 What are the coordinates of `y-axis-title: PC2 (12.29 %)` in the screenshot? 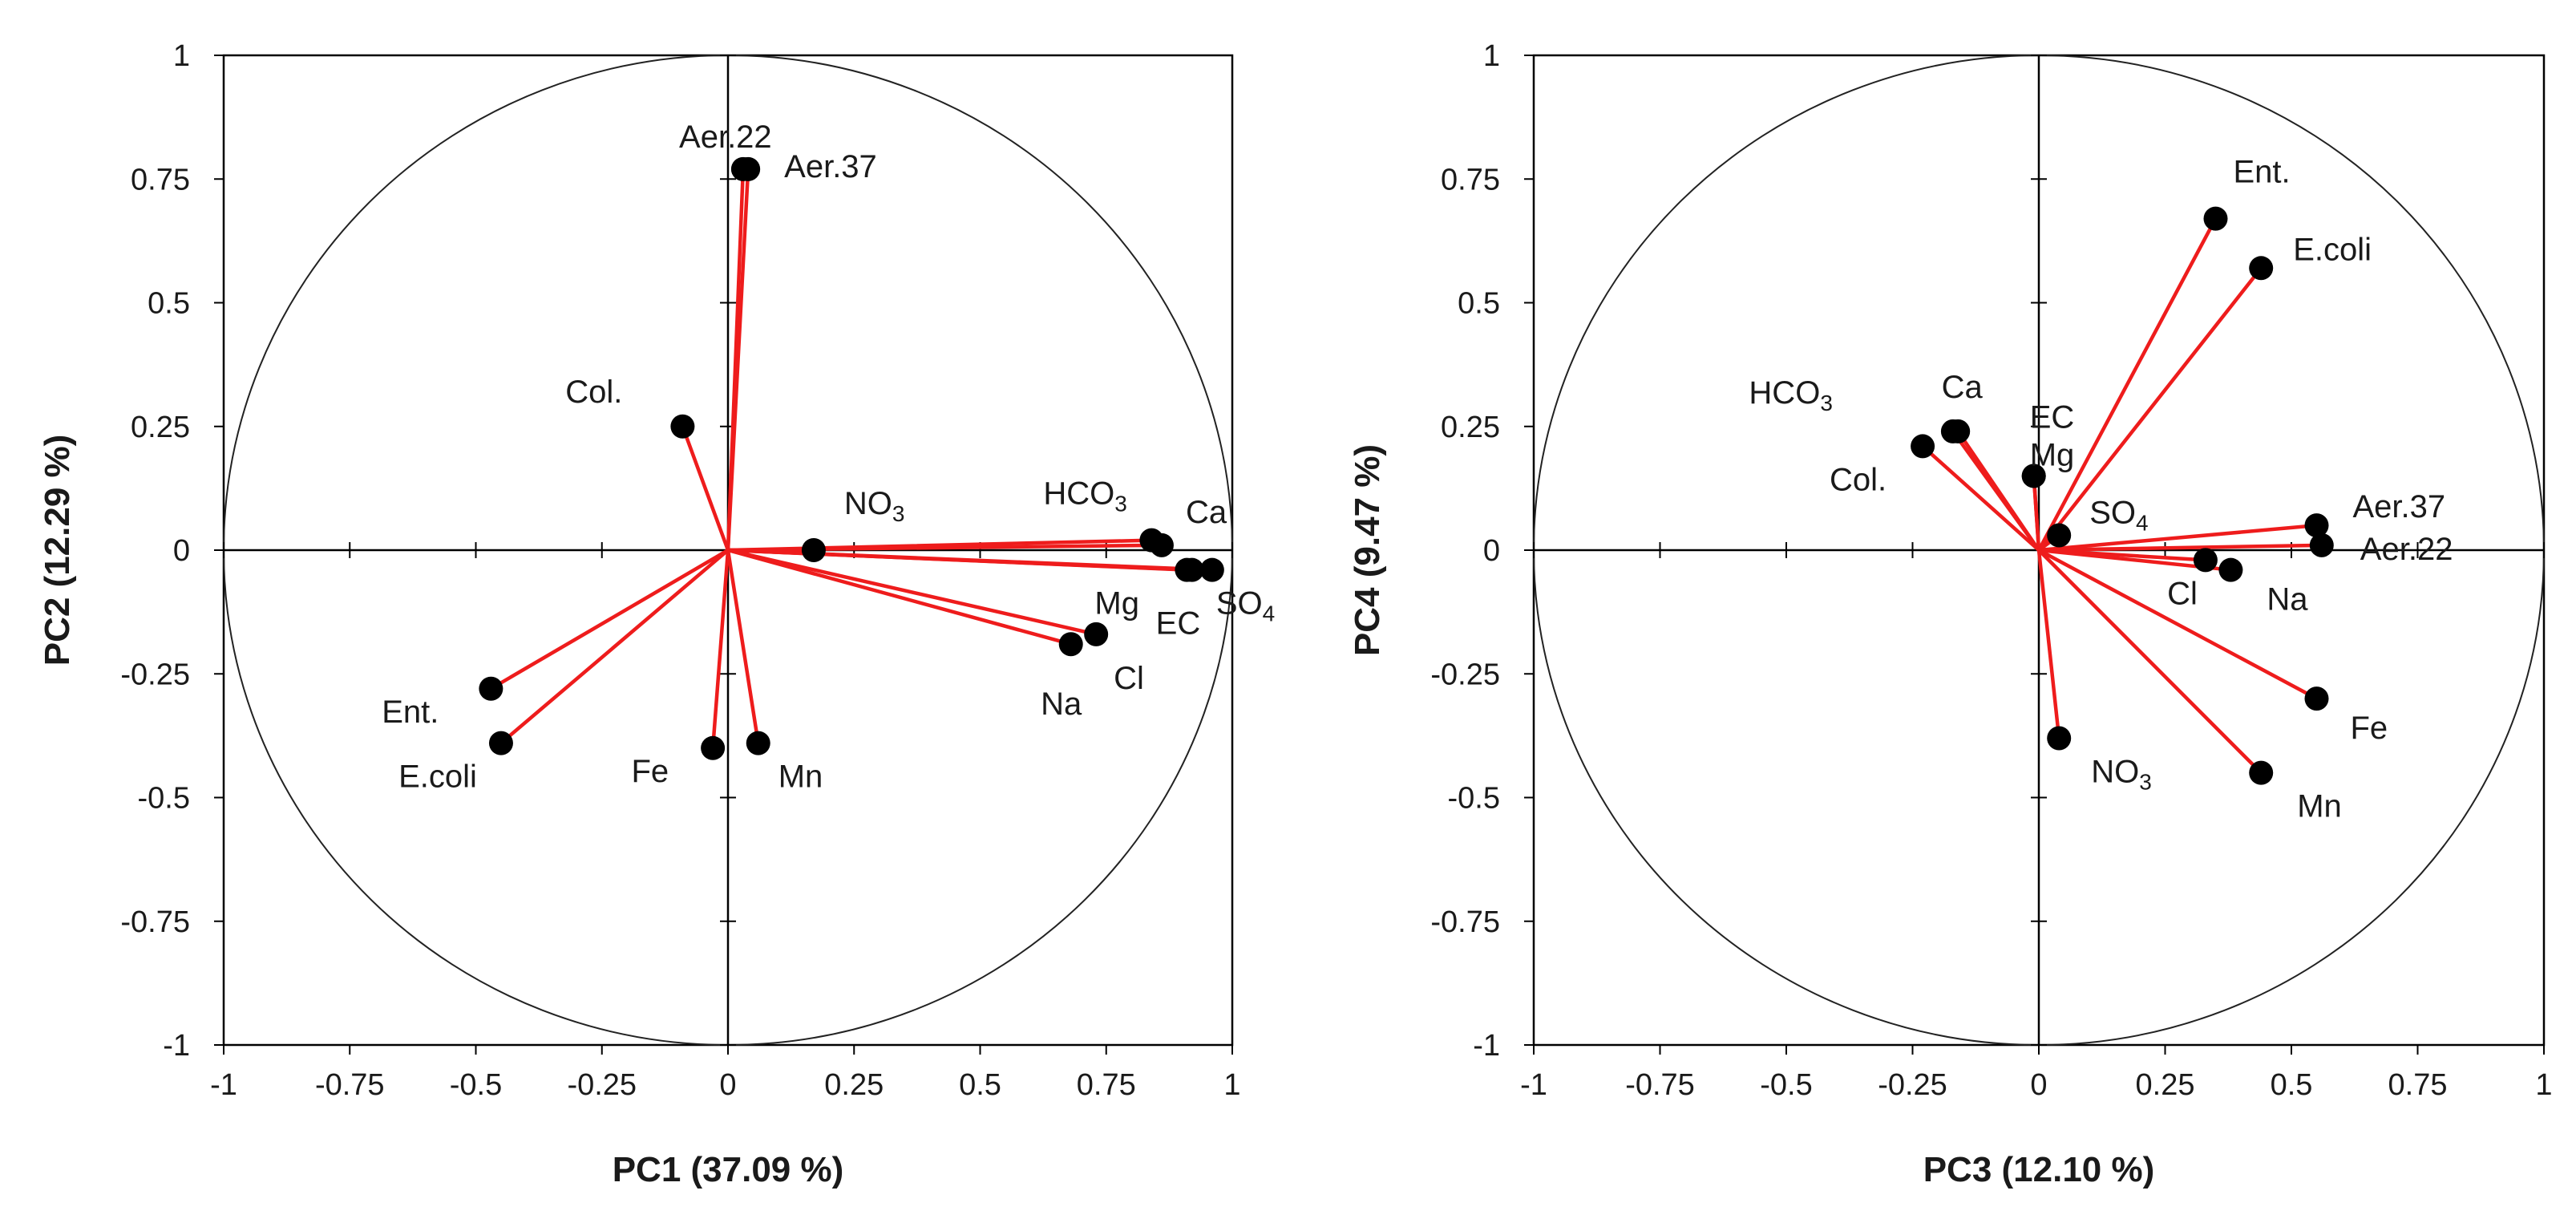 It's located at (57, 550).